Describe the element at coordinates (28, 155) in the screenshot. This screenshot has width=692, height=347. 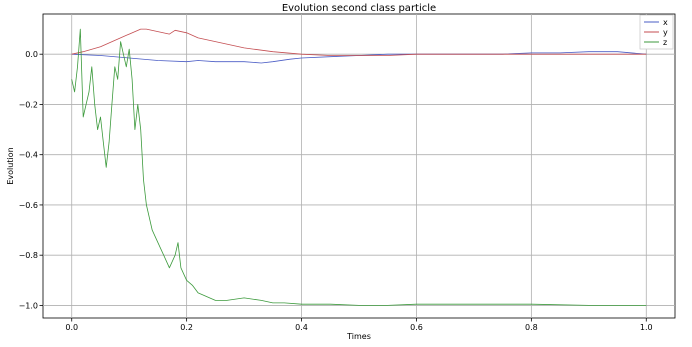
I see `y-tick-label: −0.4` at that location.